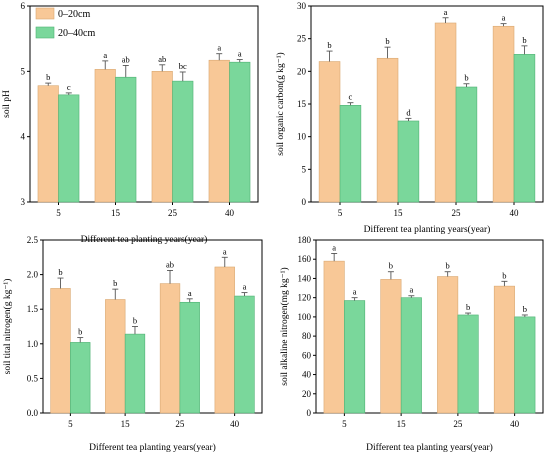 The image size is (550, 465). I want to click on legend-swatch-20-40cm, so click(45, 32).